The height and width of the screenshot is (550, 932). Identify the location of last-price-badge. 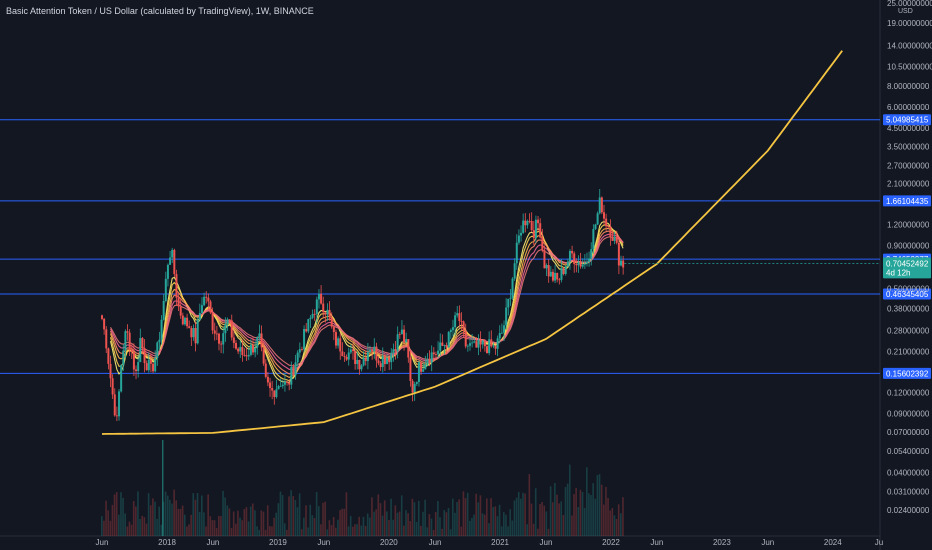
(907, 268).